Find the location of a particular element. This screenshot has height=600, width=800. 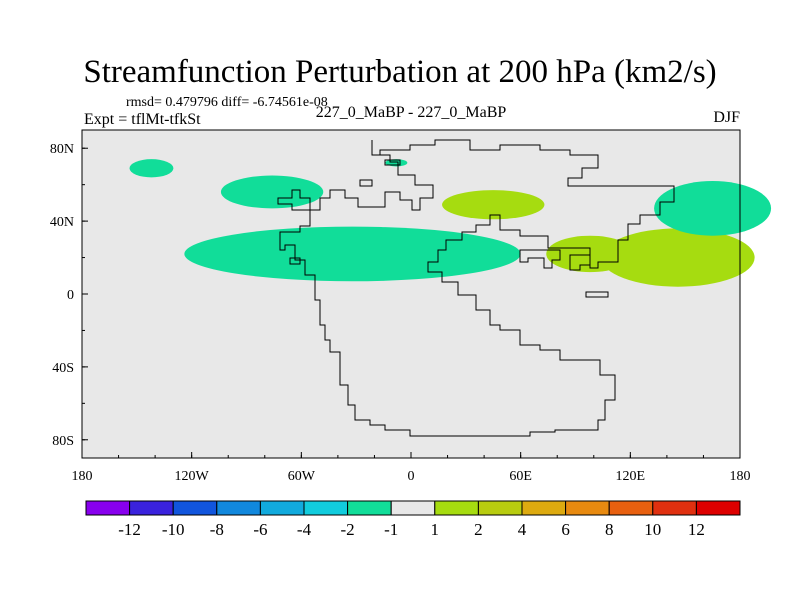

anomaly-subtropical-atlantic-negative is located at coordinates (352, 254).